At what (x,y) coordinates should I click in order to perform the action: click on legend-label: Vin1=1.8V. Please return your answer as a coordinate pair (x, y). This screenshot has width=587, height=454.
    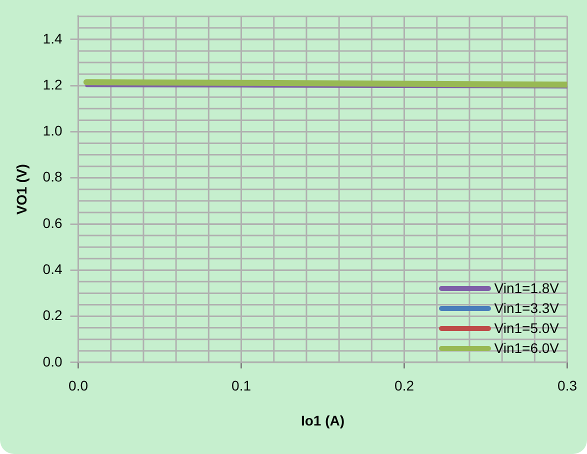
    Looking at the image, I should click on (527, 288).